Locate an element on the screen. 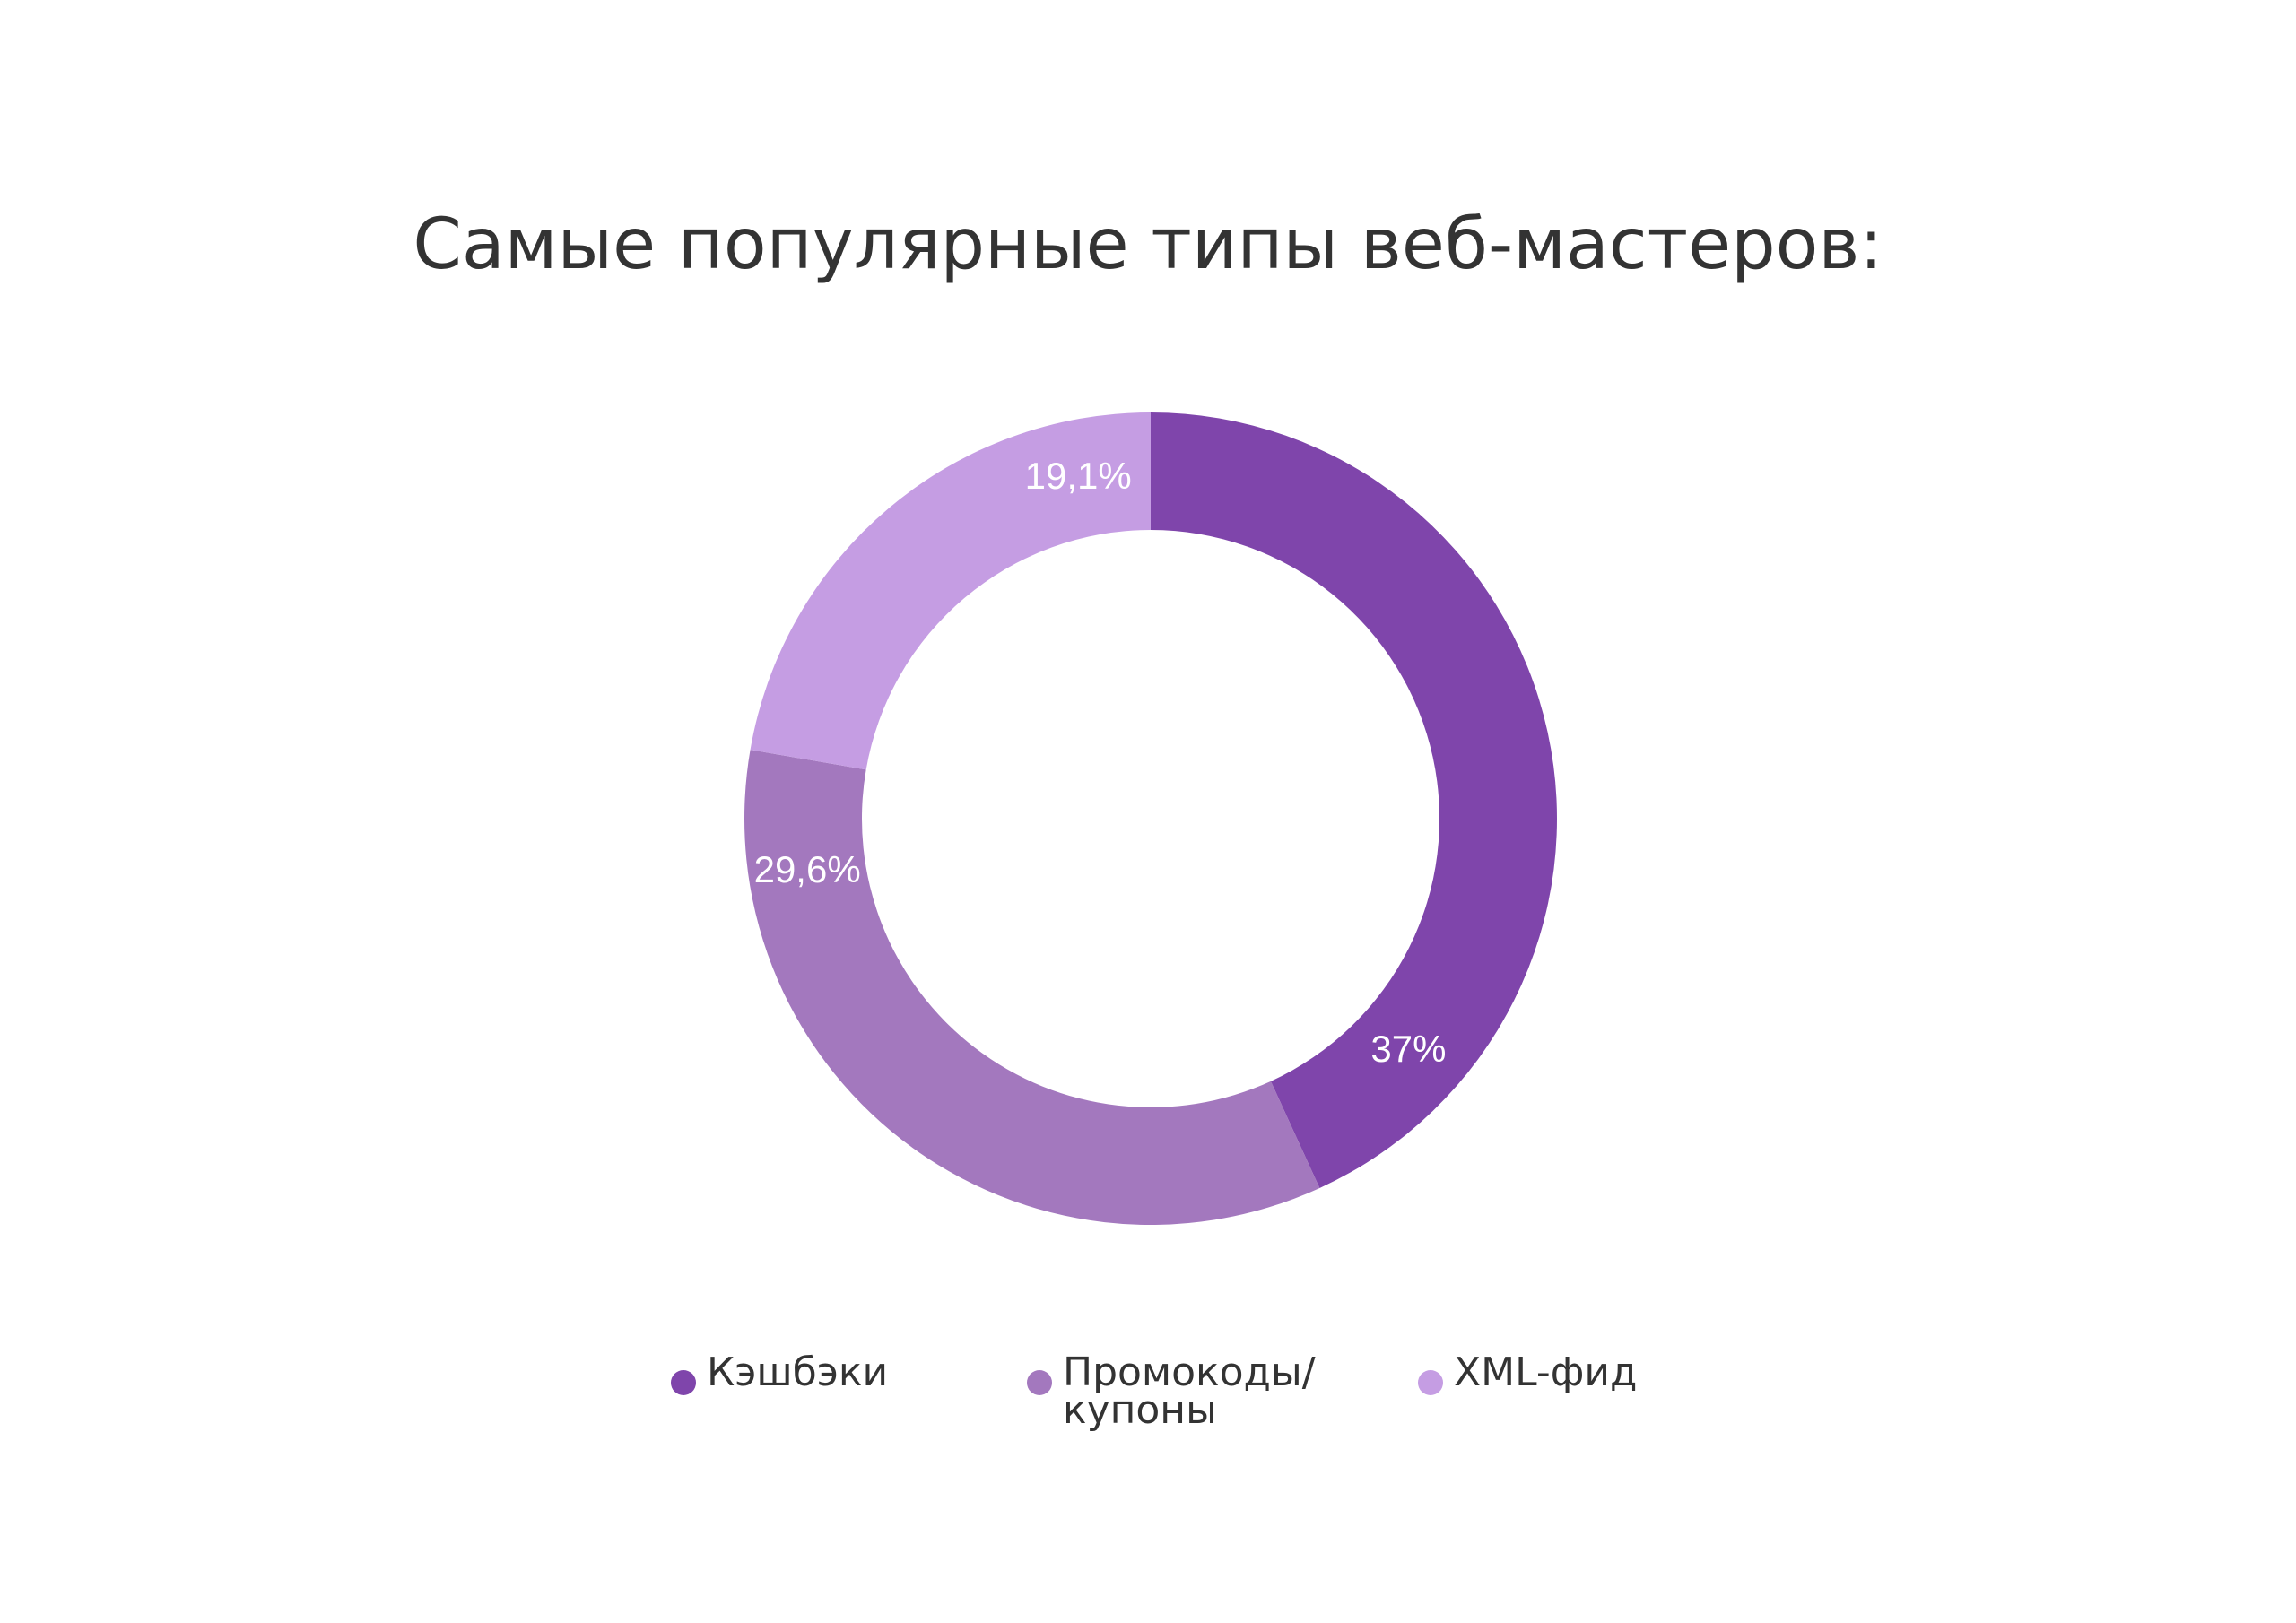 The image size is (2296, 1623). legend-label: Кэшбэки is located at coordinates (798, 1372).